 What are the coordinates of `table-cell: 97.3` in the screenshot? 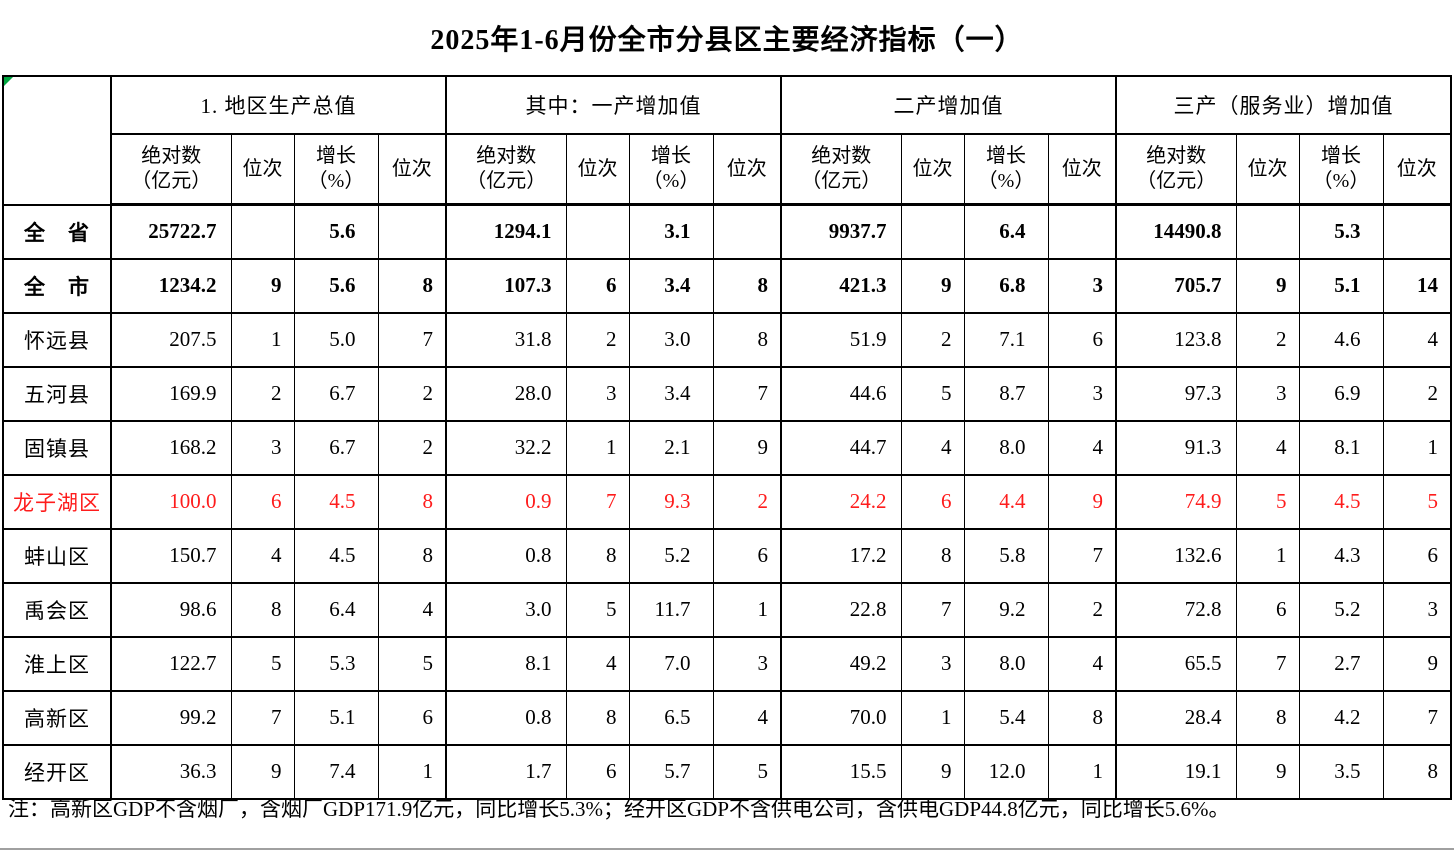 It's located at (1176, 393).